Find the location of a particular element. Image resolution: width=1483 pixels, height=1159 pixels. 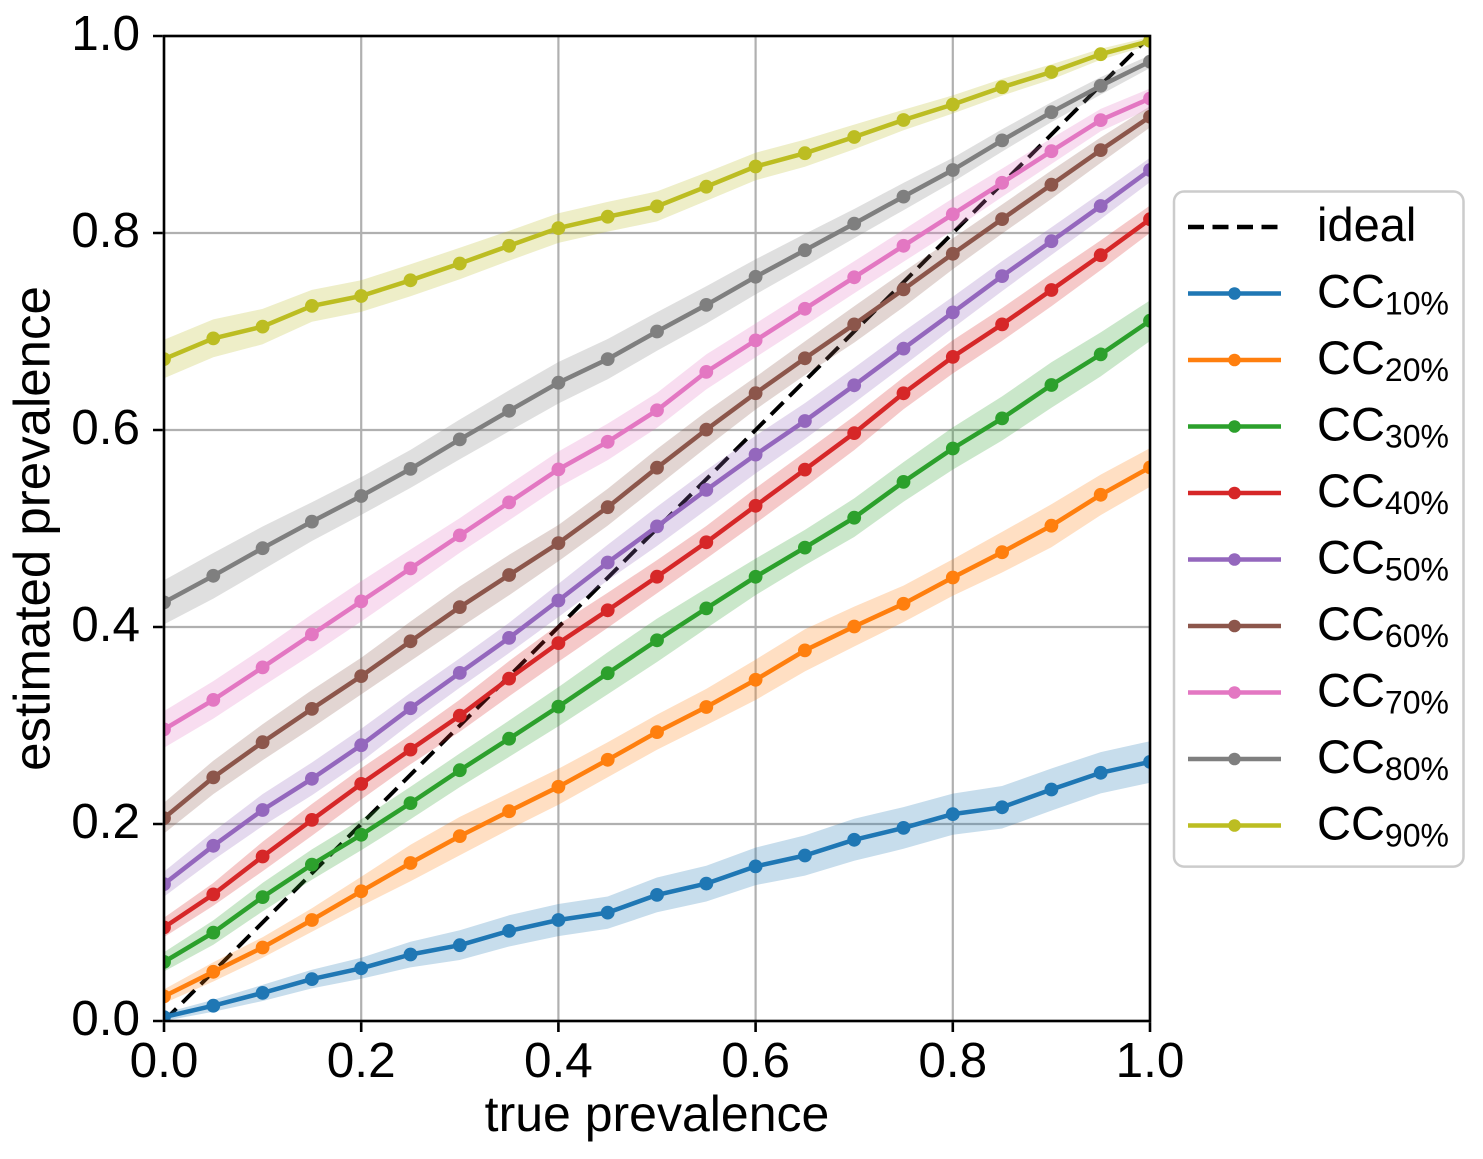

svg-text: CC80% is located at coordinates (1383, 758).